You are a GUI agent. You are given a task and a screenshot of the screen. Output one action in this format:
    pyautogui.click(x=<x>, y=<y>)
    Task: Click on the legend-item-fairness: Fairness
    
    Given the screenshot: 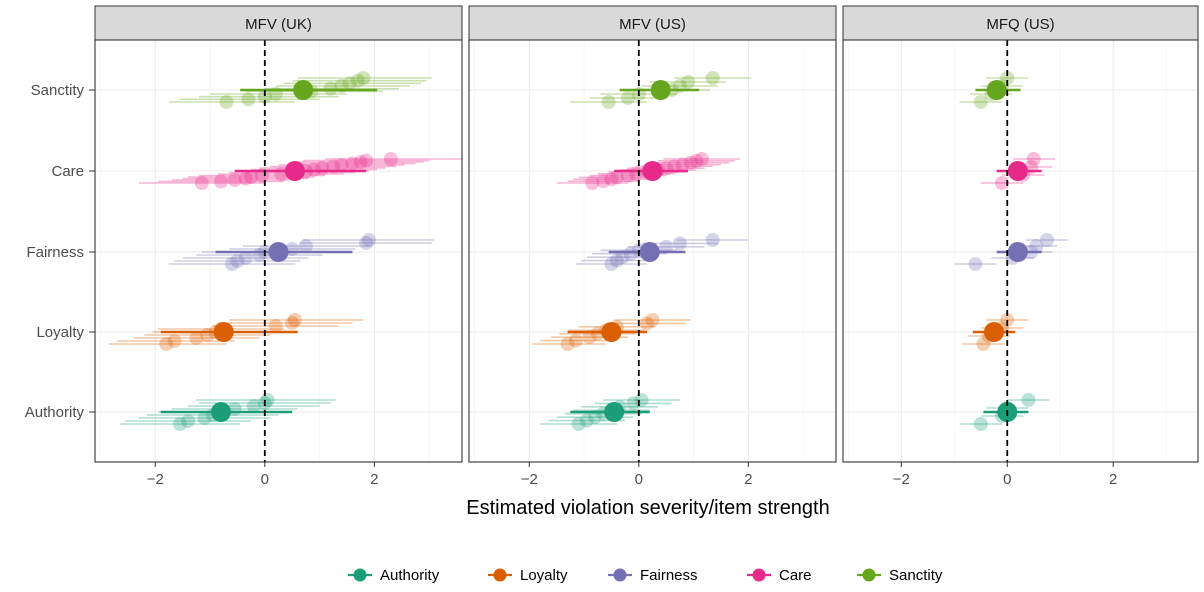 What is the action you would take?
    pyautogui.click(x=653, y=575)
    